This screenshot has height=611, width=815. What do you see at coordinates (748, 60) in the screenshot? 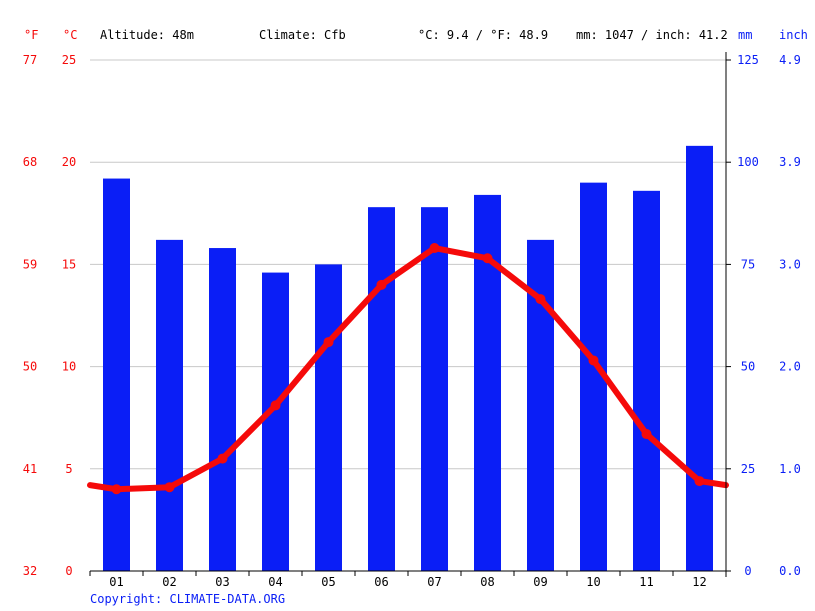
I see `mm-tick-label: 125` at bounding box center [748, 60].